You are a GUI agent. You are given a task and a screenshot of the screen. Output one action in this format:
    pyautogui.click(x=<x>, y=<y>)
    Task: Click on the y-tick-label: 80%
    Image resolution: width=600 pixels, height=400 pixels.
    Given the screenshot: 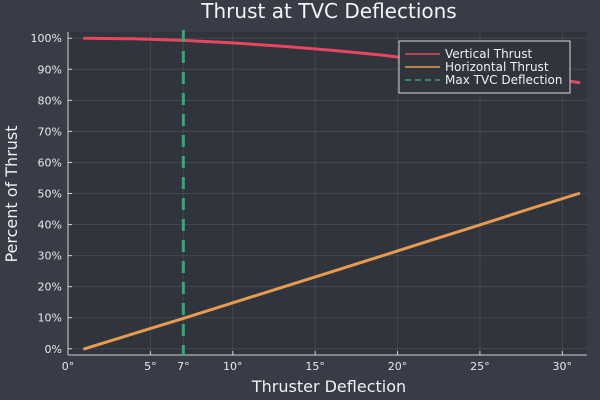 What is the action you would take?
    pyautogui.click(x=50, y=100)
    